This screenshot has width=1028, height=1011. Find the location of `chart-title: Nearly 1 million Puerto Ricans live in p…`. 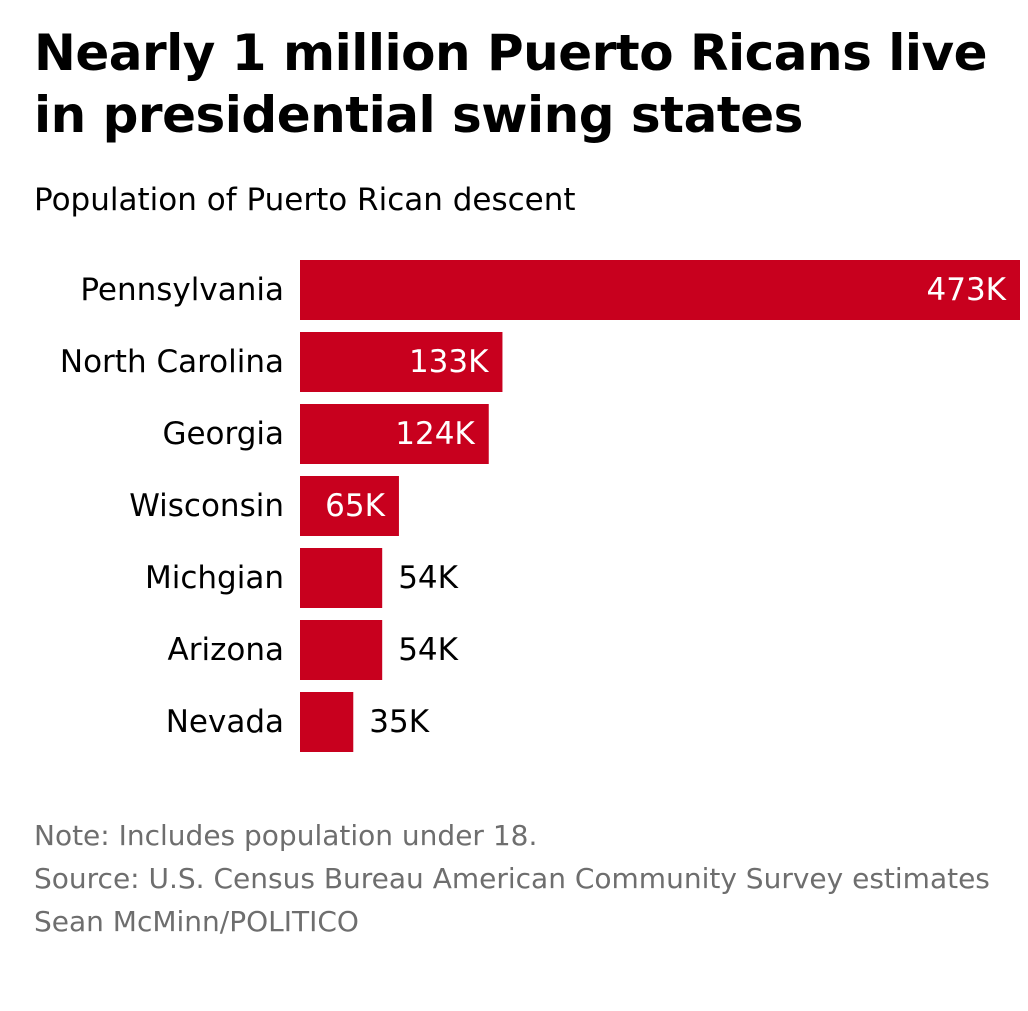

chart-title: Nearly 1 million Puerto Ricans live in p… is located at coordinates (511, 84).